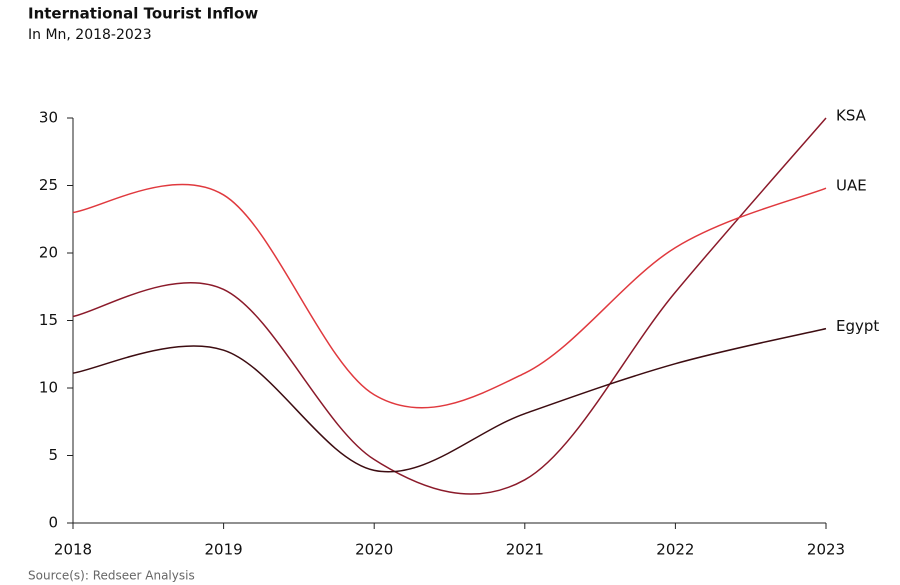 This screenshot has height=585, width=900. Describe the element at coordinates (857, 326) in the screenshot. I see `series-label: Egypt` at that location.